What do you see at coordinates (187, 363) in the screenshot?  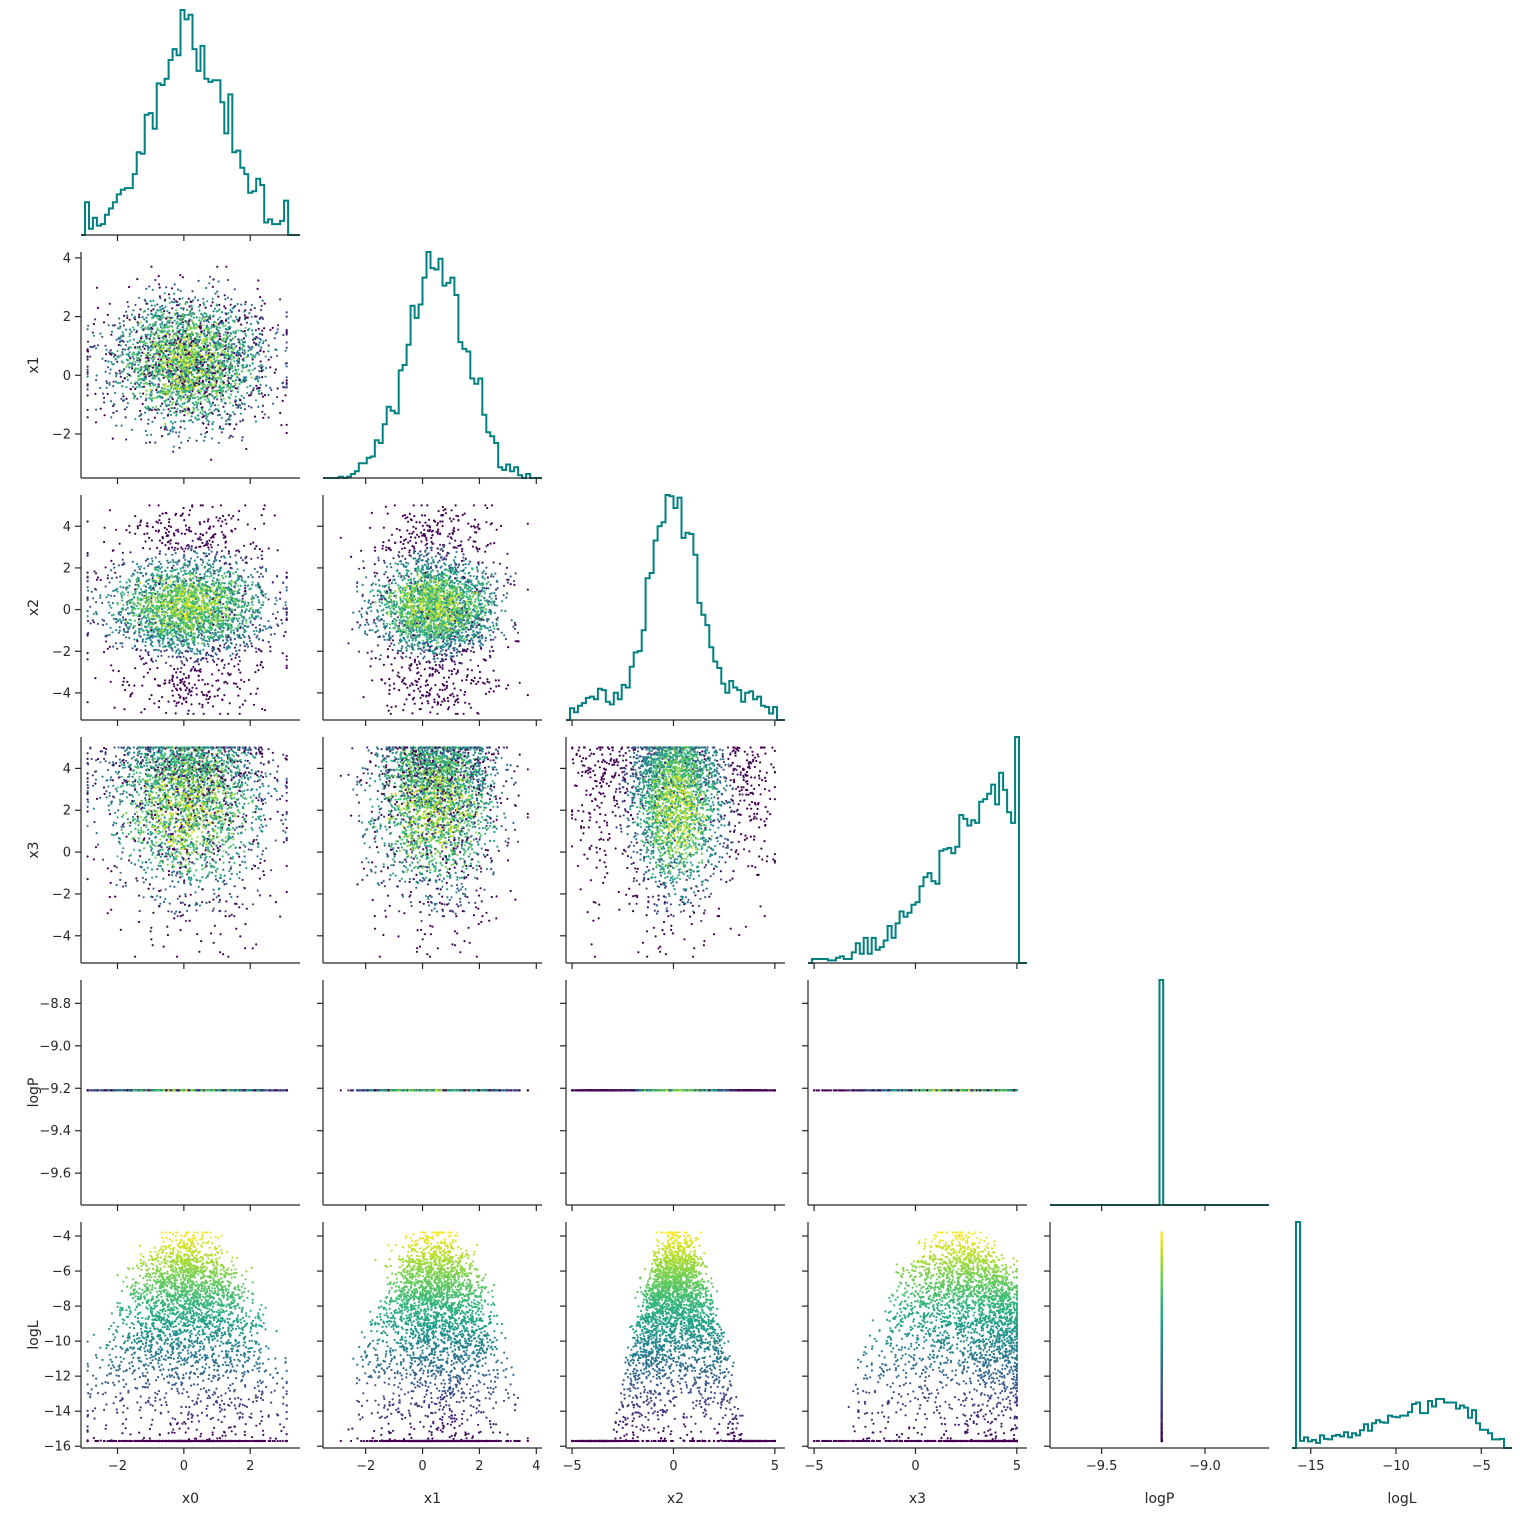 I see `scatter-panel-x1-vs-x0` at bounding box center [187, 363].